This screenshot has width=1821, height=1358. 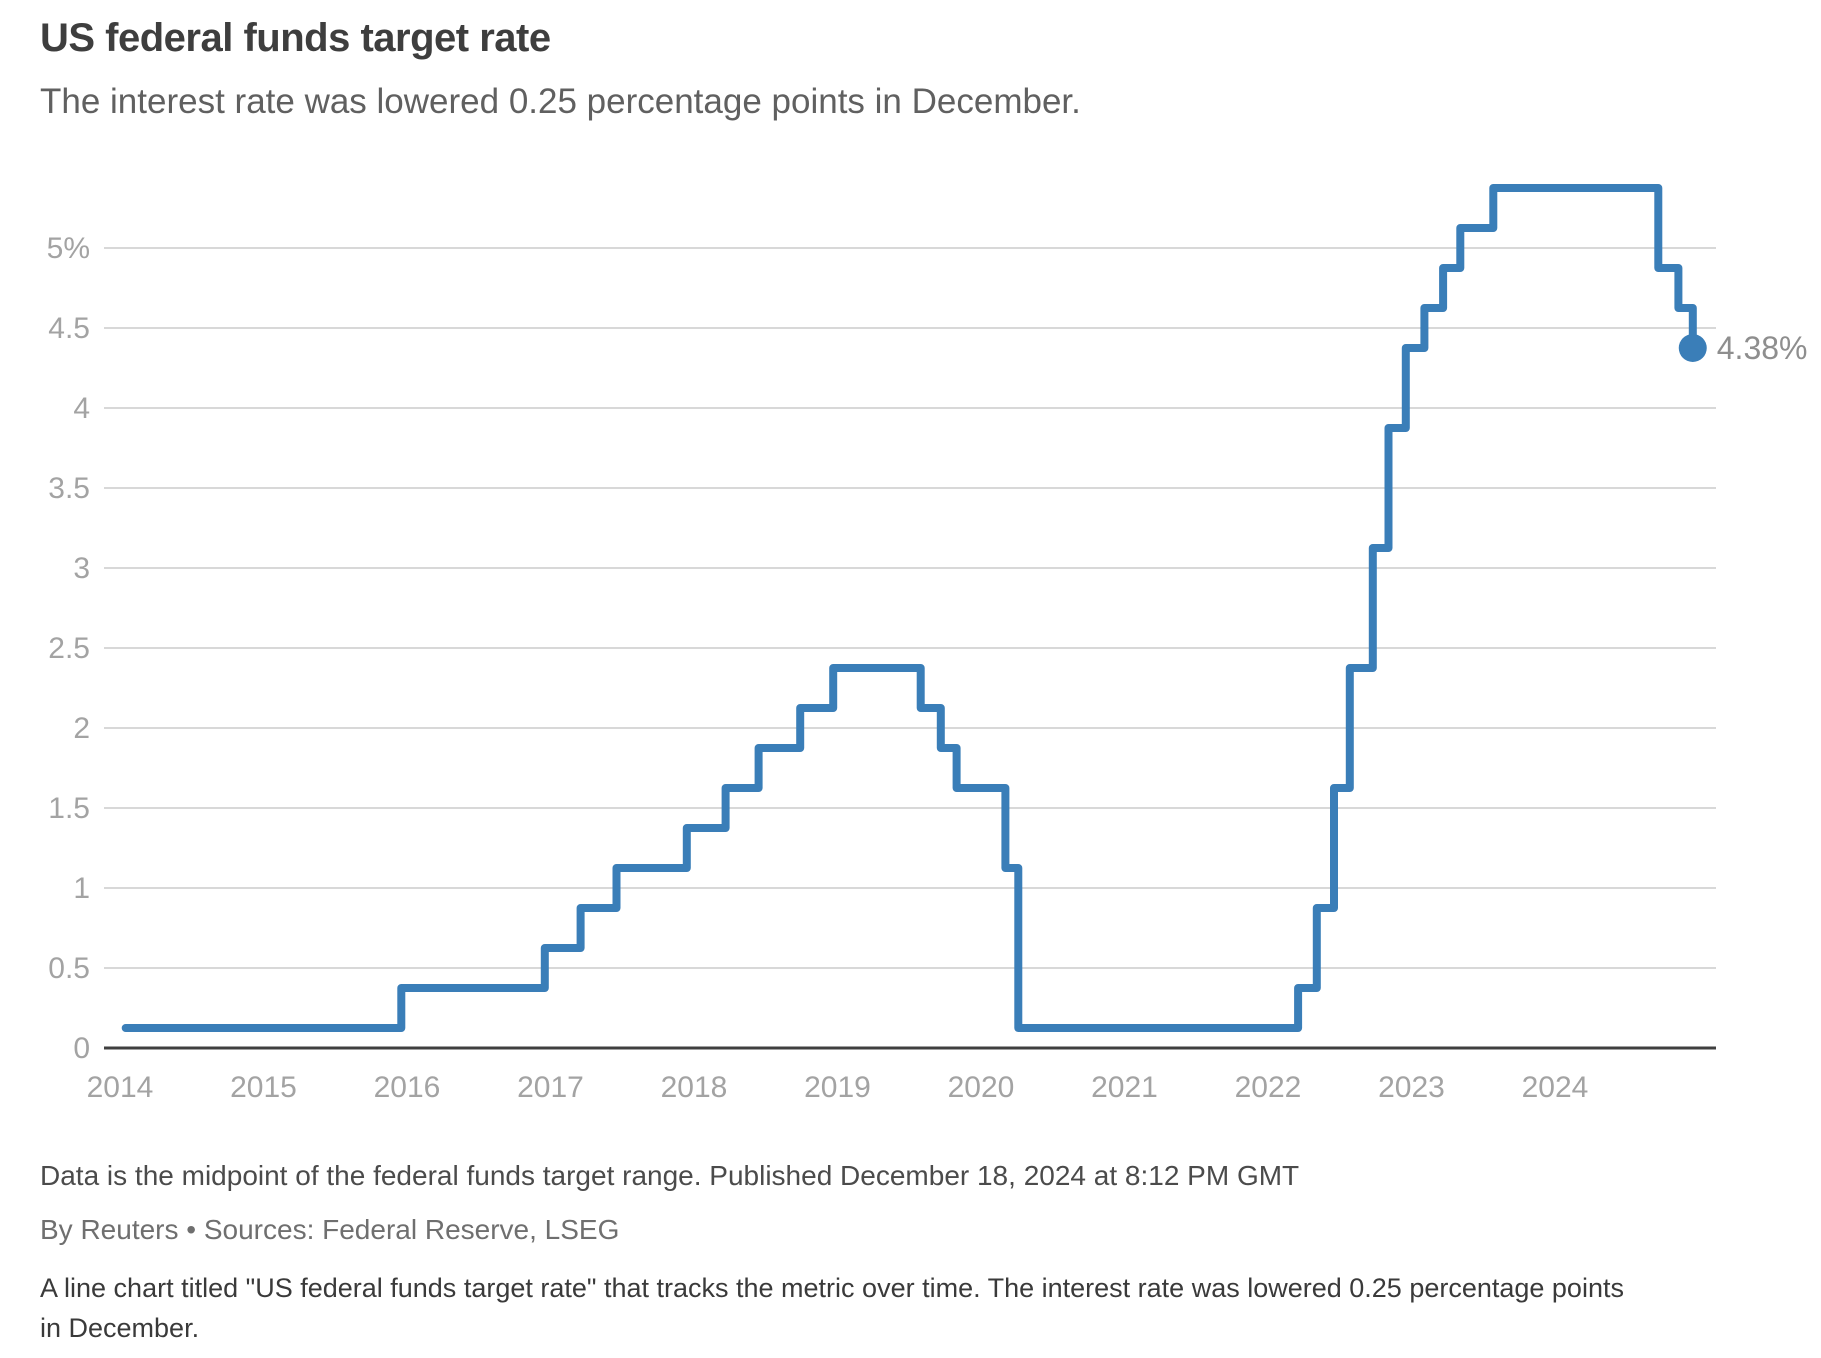 What do you see at coordinates (981, 1087) in the screenshot?
I see `x-tick-label: 2020` at bounding box center [981, 1087].